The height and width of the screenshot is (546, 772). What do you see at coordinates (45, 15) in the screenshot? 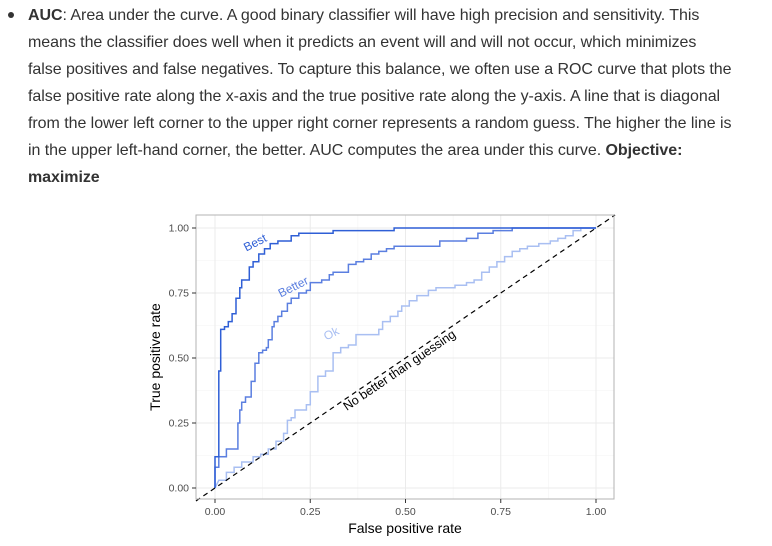
I see `auc-term: AUC` at bounding box center [45, 15].